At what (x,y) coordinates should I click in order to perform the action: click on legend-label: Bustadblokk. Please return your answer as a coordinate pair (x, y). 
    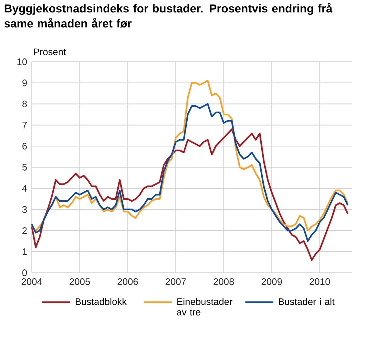
    Looking at the image, I should click on (101, 302).